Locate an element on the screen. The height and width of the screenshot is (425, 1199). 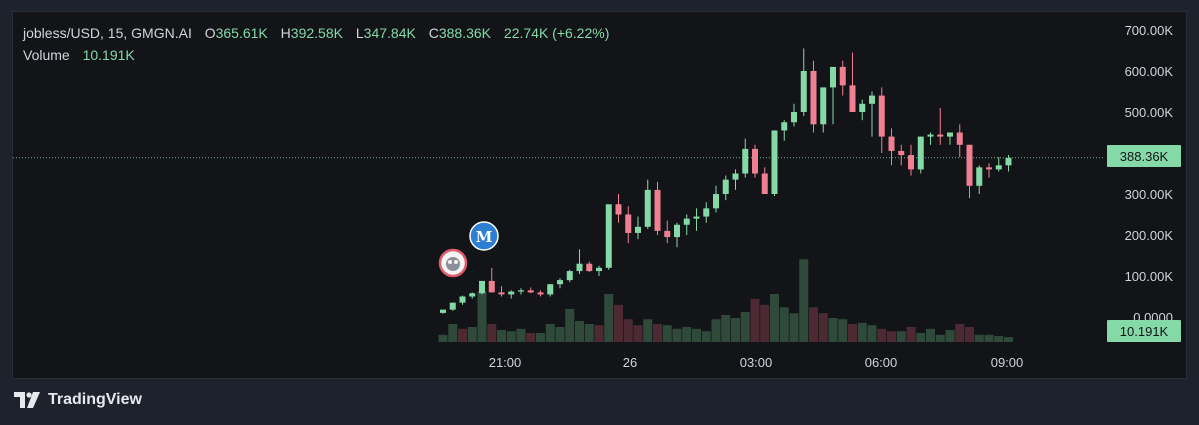
symbol-label: jobless/USD, 15, GMGN.AI is located at coordinates (107, 33).